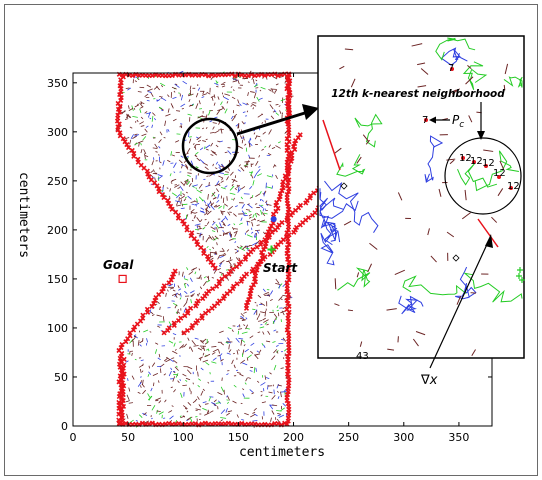 Image resolution: width=542 pixels, height=480 pixels. I want to click on inset-node-marker, so click(463, 158).